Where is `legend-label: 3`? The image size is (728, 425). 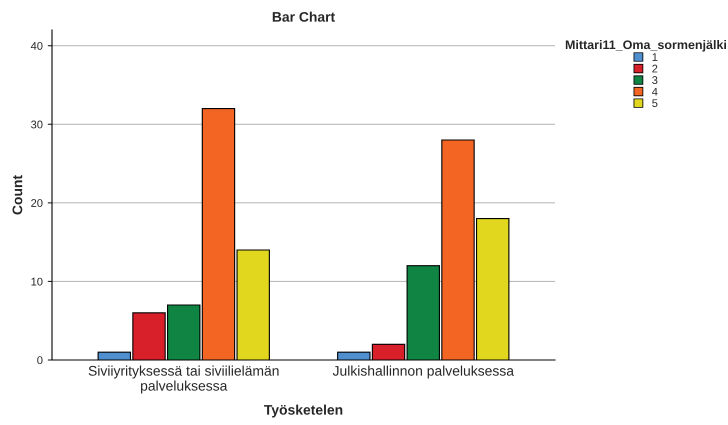
legend-label: 3 is located at coordinates (655, 80).